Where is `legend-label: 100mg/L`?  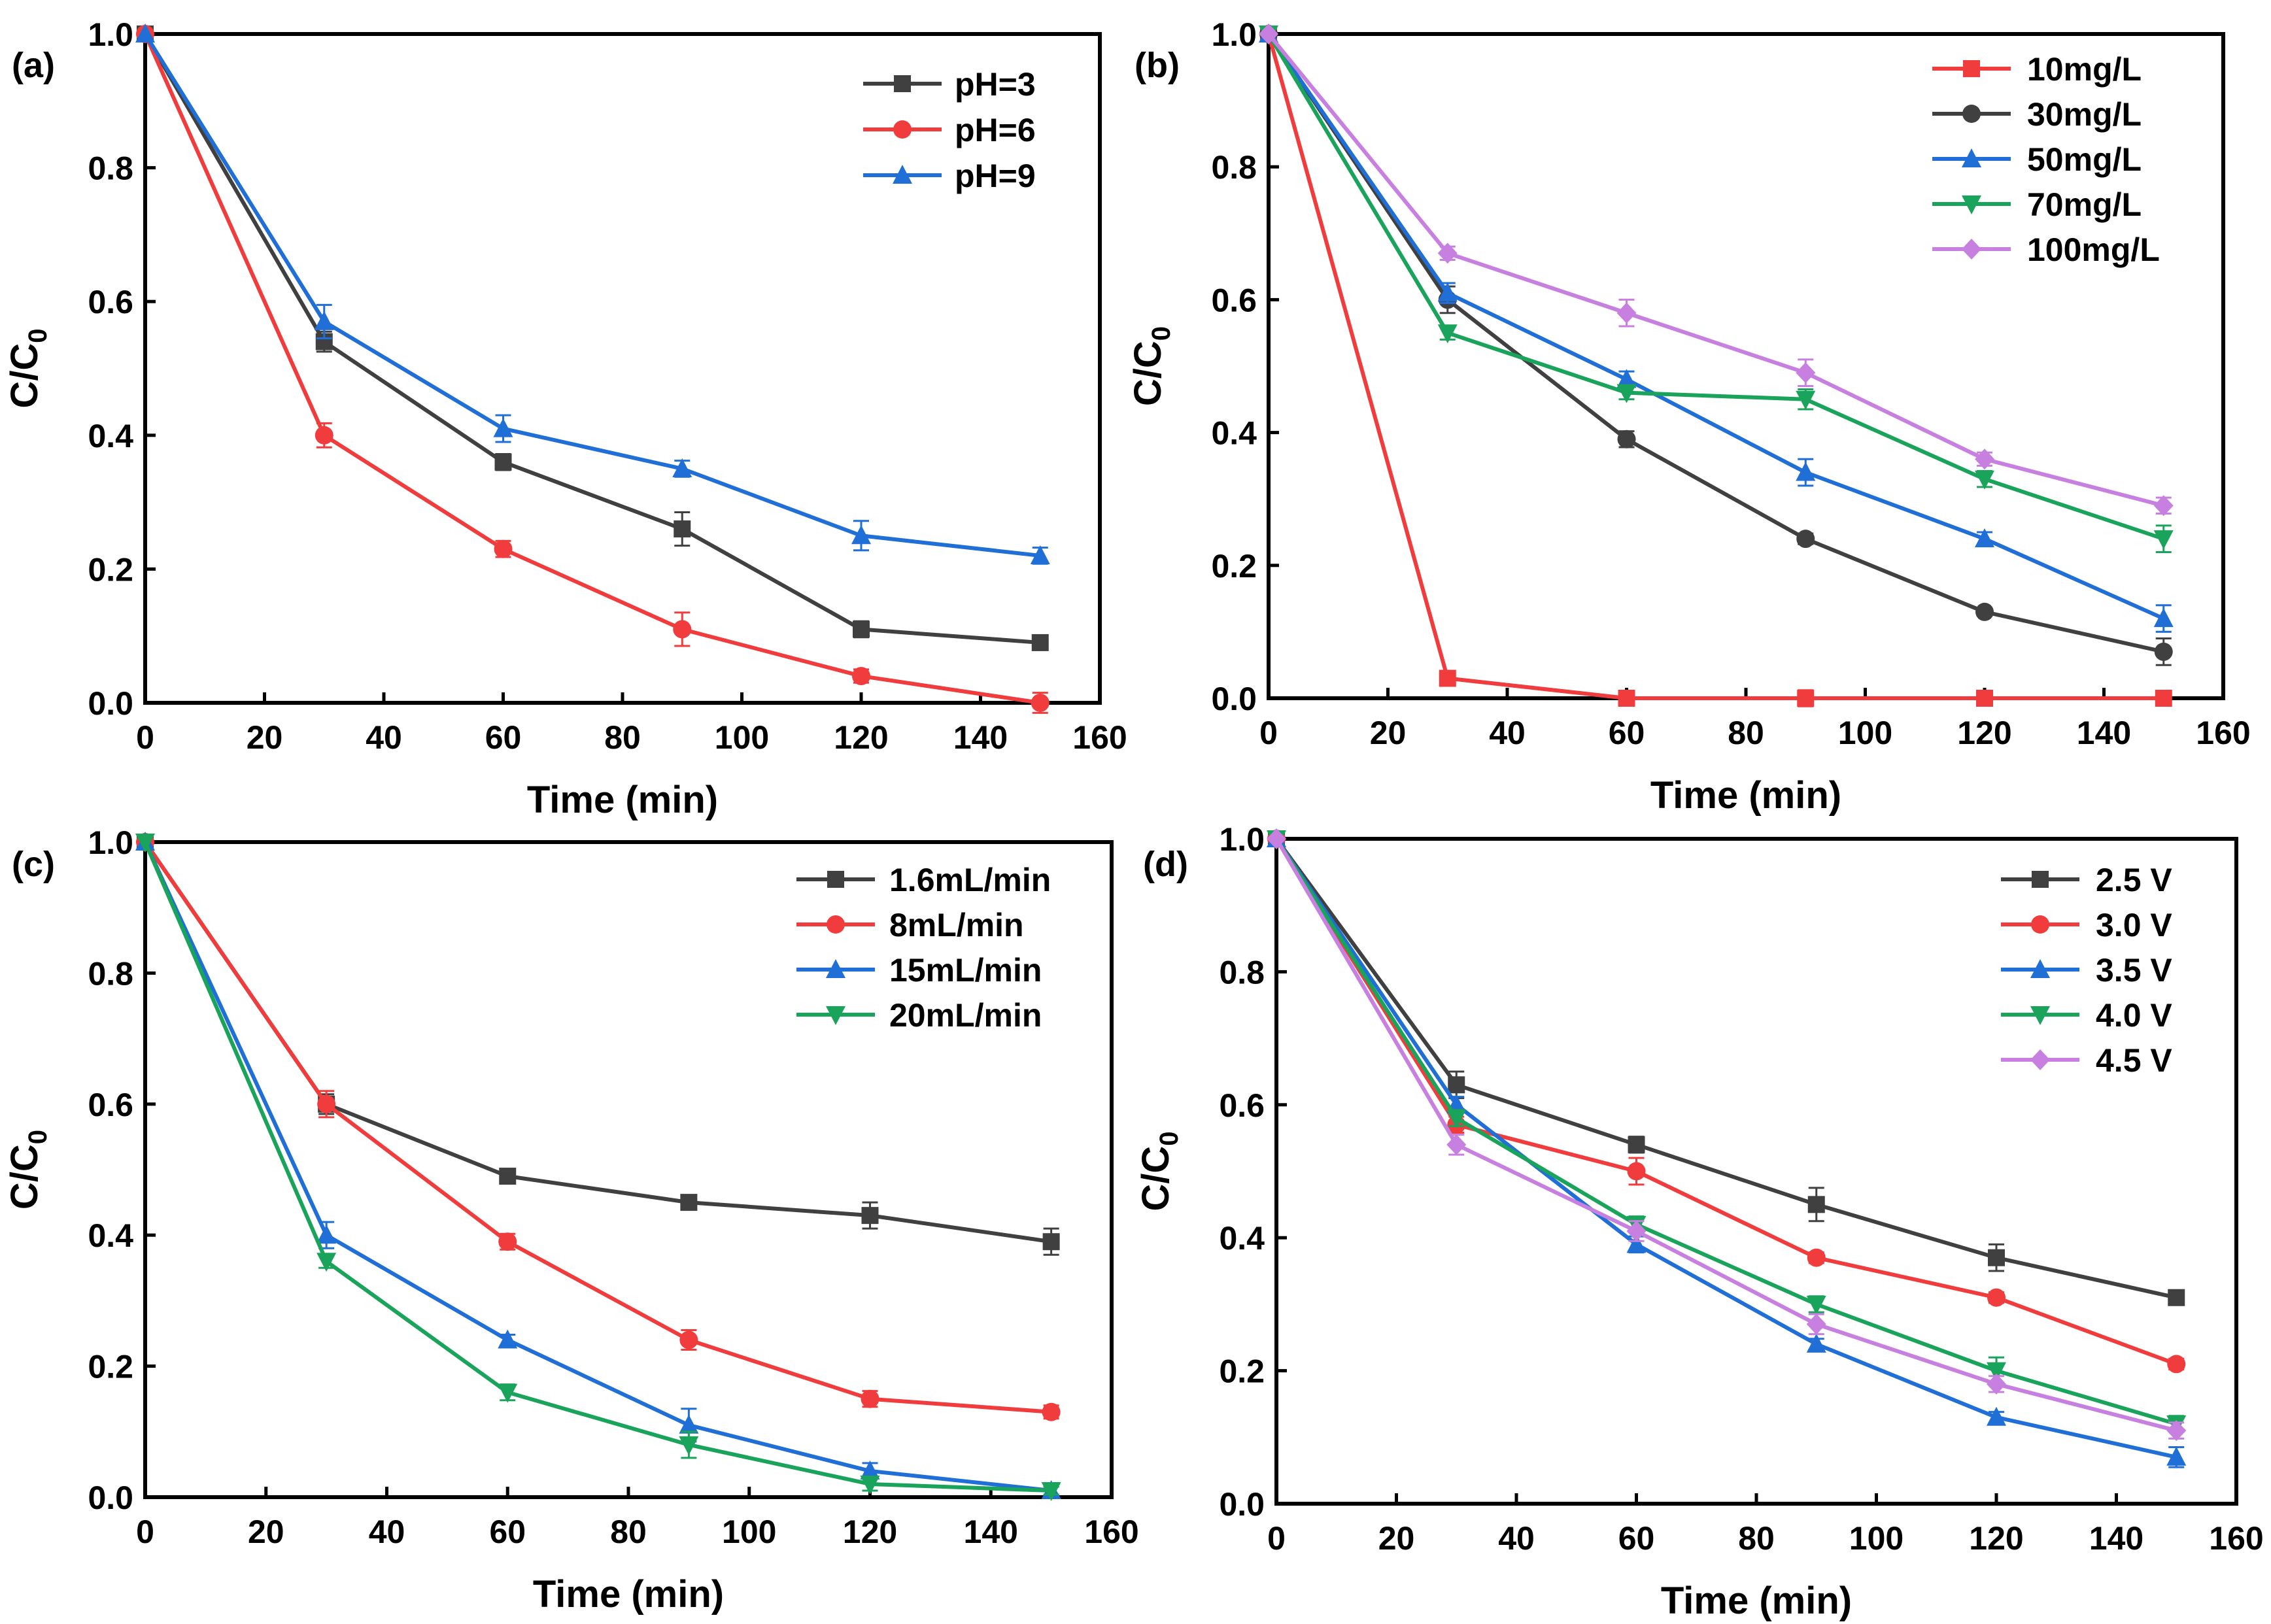
legend-label: 100mg/L is located at coordinates (2093, 249).